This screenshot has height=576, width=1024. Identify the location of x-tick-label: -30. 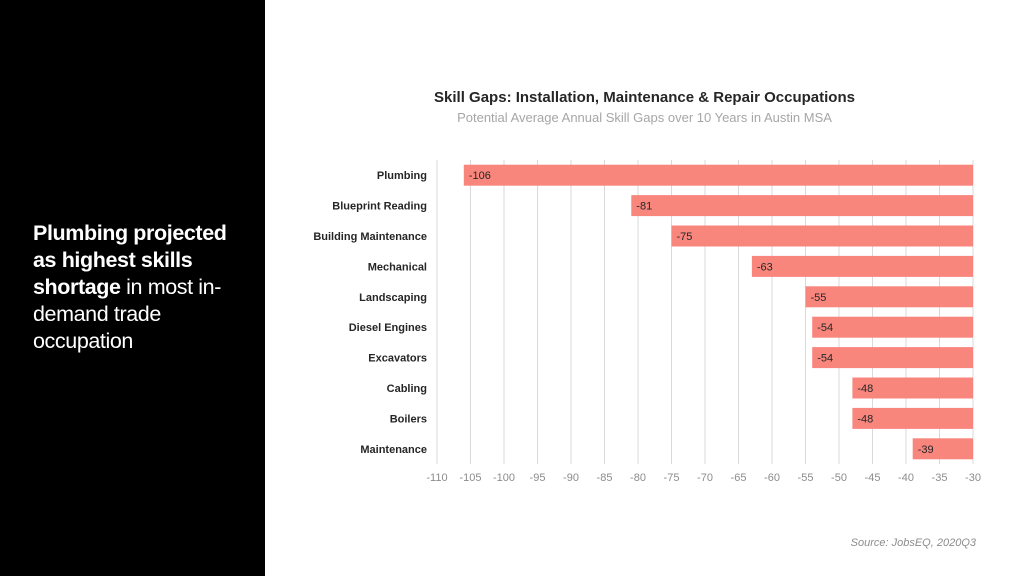
(973, 478).